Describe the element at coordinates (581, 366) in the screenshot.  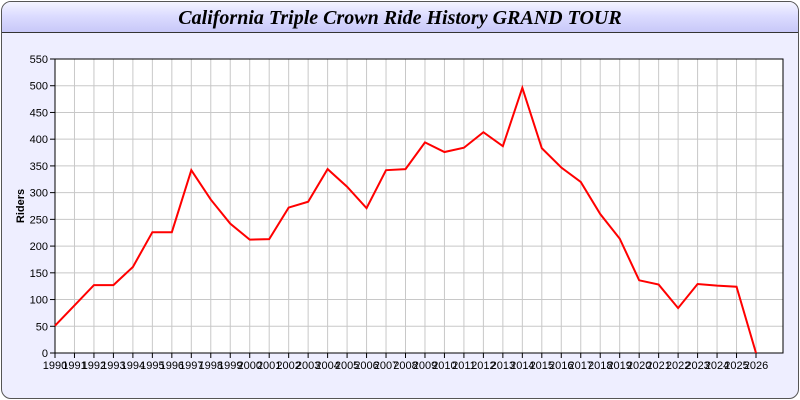
I see `x-tick-label: 2017` at that location.